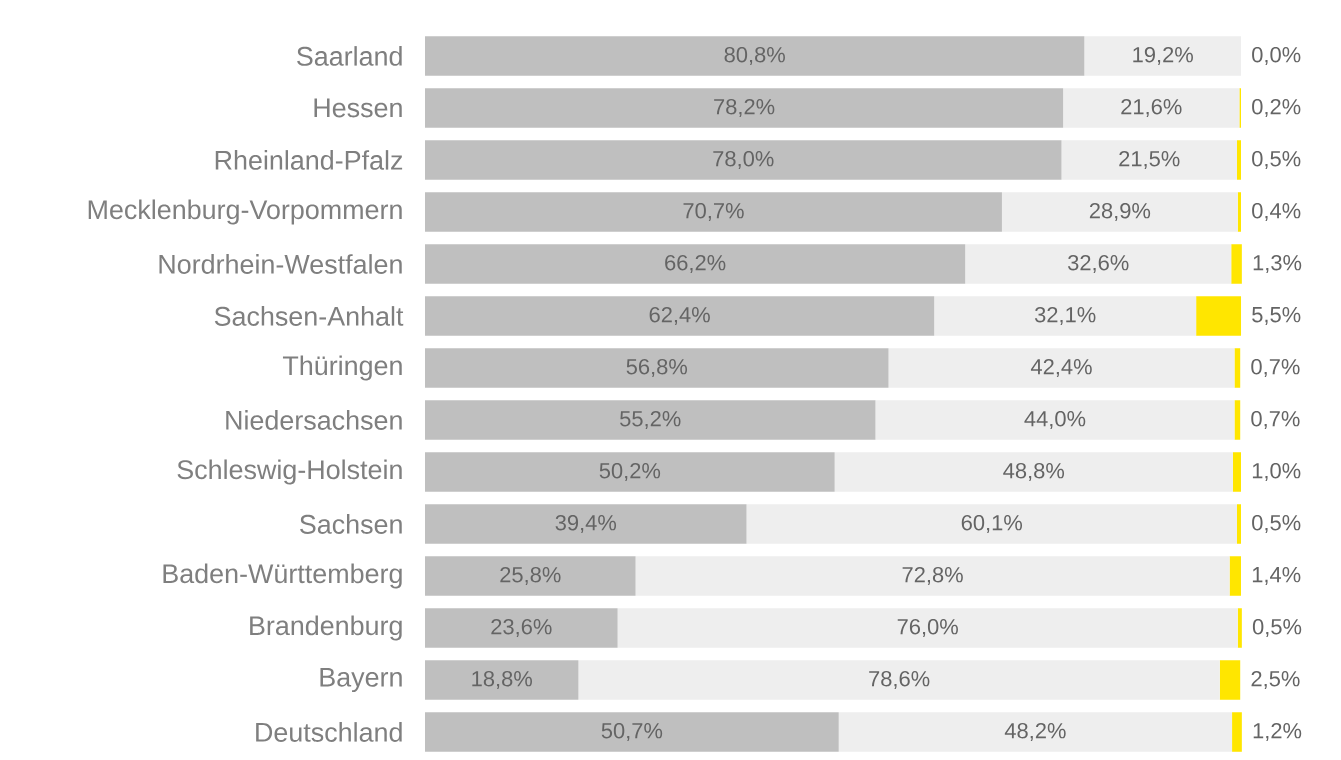 The image size is (1341, 760). I want to click on data-label: 0,2%, so click(1276, 108).